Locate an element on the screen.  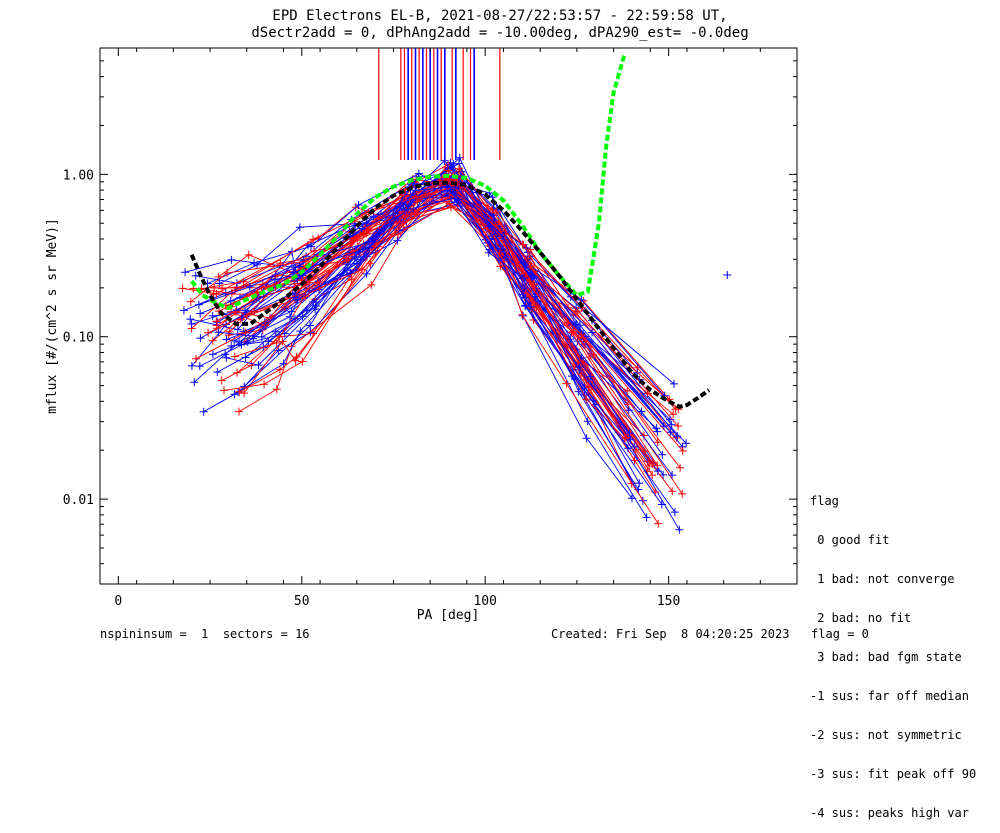
y-tick-label: 0.01 is located at coordinates (78, 500).